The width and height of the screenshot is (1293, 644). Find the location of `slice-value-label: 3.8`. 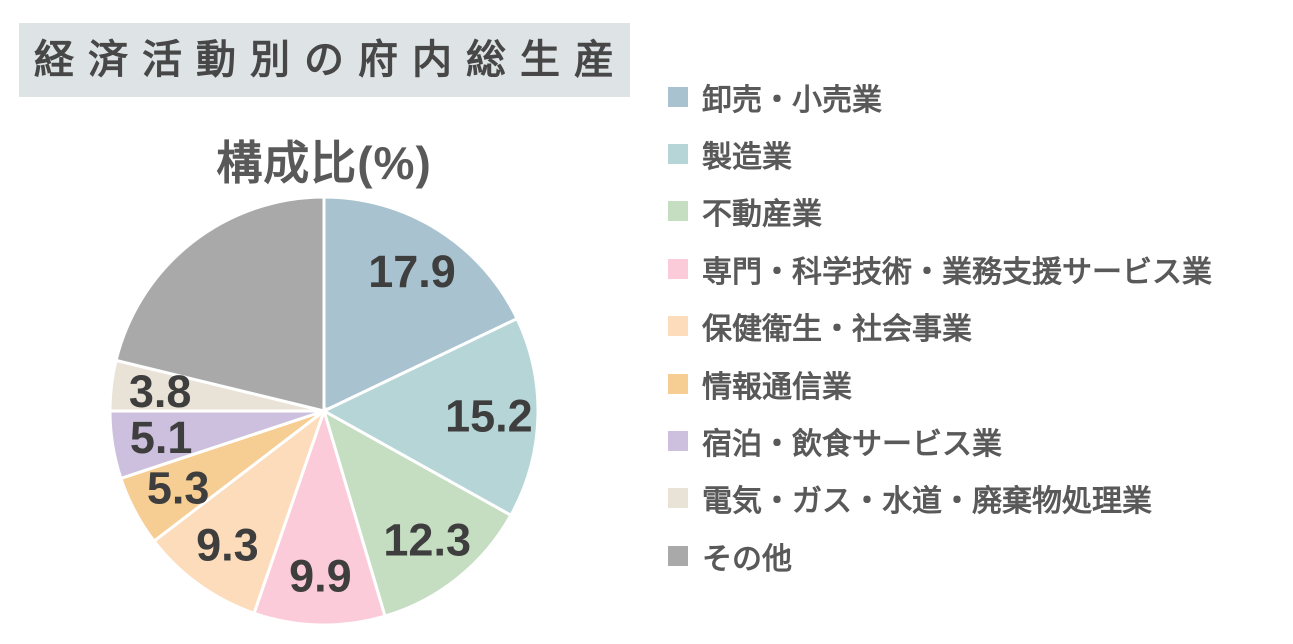

slice-value-label: 3.8 is located at coordinates (160, 391).